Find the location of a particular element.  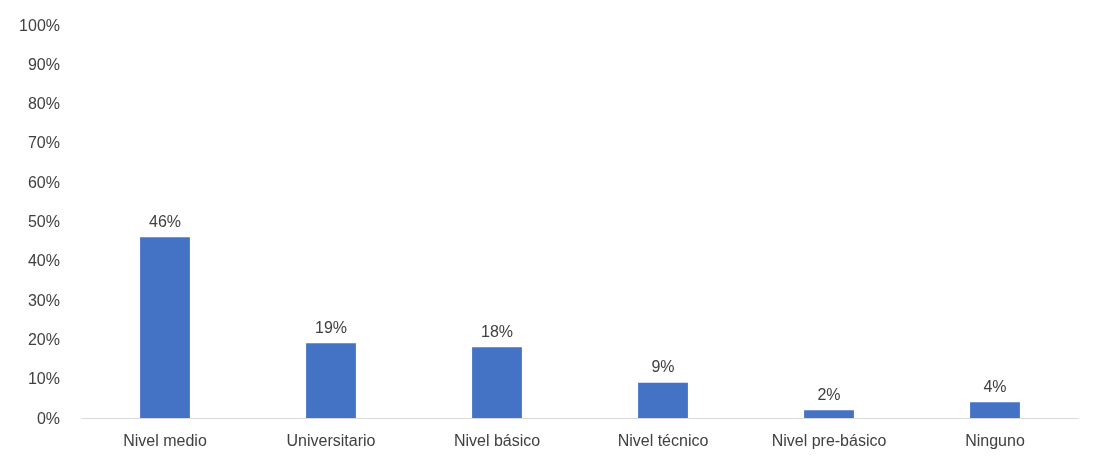

data-label: 4% is located at coordinates (995, 386).